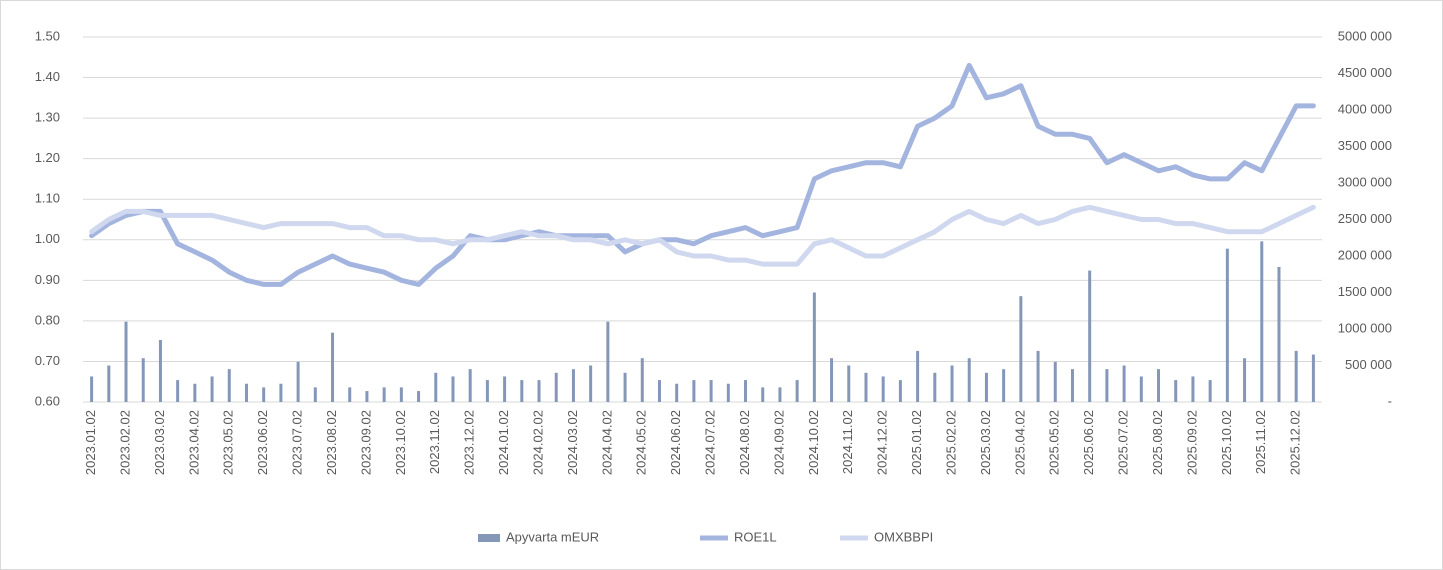 This screenshot has height=570, width=1443. Describe the element at coordinates (537, 442) in the screenshot. I see `x-tick-label: 2024.02.02` at that location.